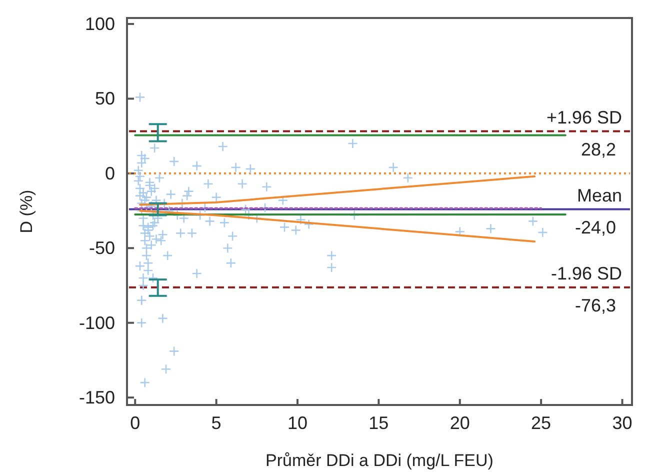 The height and width of the screenshot is (474, 646). Describe the element at coordinates (96, 398) in the screenshot. I see `y-tick-label: -150` at that location.